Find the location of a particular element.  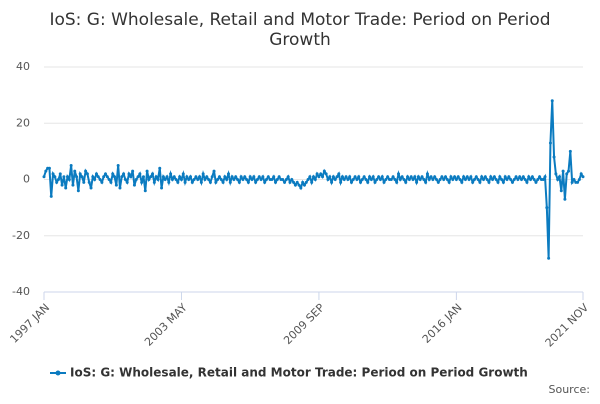

legend-marker is located at coordinates (58, 373).